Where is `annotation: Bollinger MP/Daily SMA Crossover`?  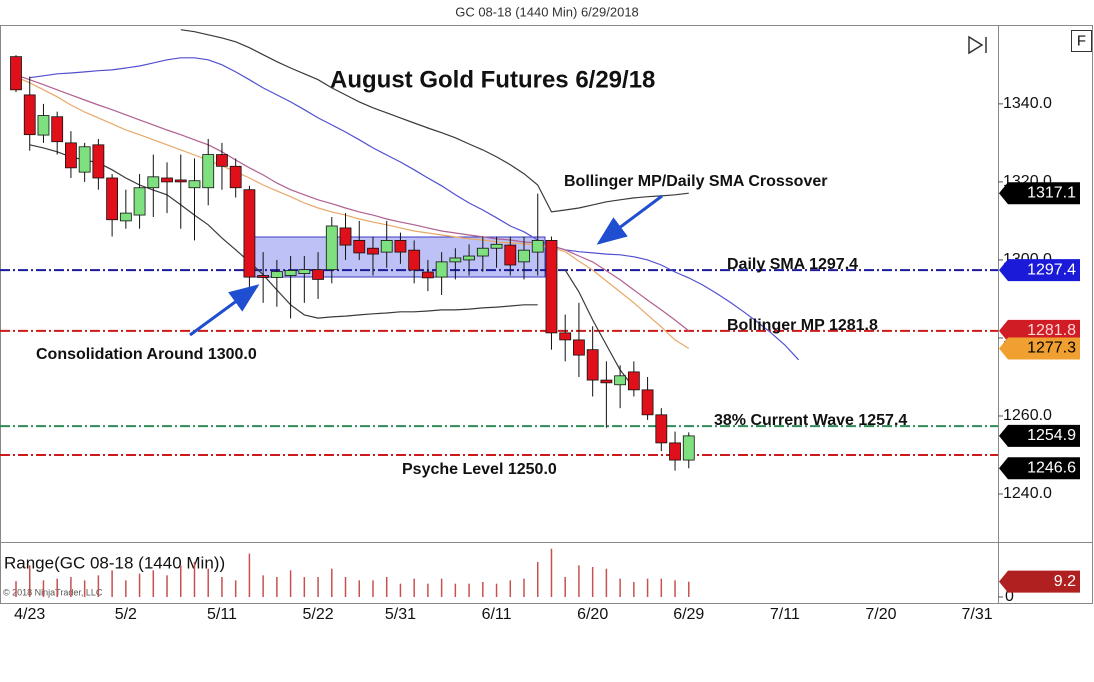
annotation: Bollinger MP/Daily SMA Crossover is located at coordinates (695, 181).